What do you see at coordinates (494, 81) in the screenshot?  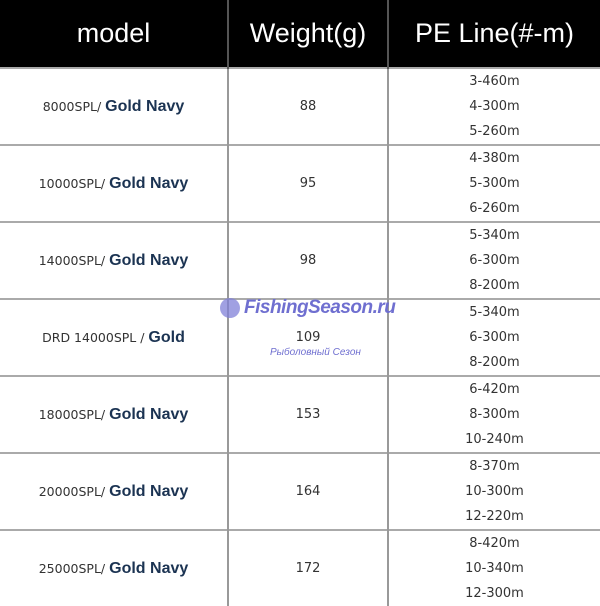 I see `pe-line-value: 3-460m` at bounding box center [494, 81].